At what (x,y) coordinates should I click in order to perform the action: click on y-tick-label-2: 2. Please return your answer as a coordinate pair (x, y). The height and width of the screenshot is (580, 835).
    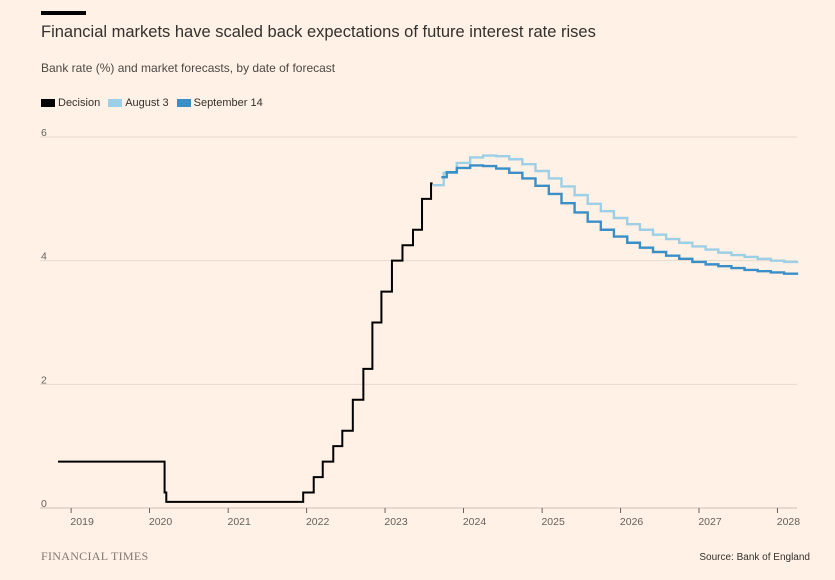
    Looking at the image, I should click on (44, 380).